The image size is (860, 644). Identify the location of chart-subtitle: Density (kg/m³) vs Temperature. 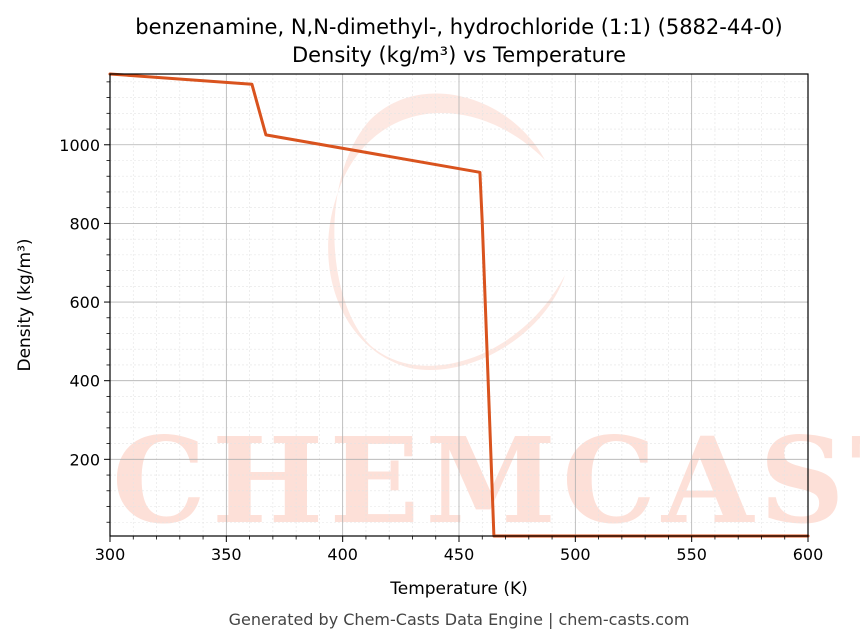
(459, 55).